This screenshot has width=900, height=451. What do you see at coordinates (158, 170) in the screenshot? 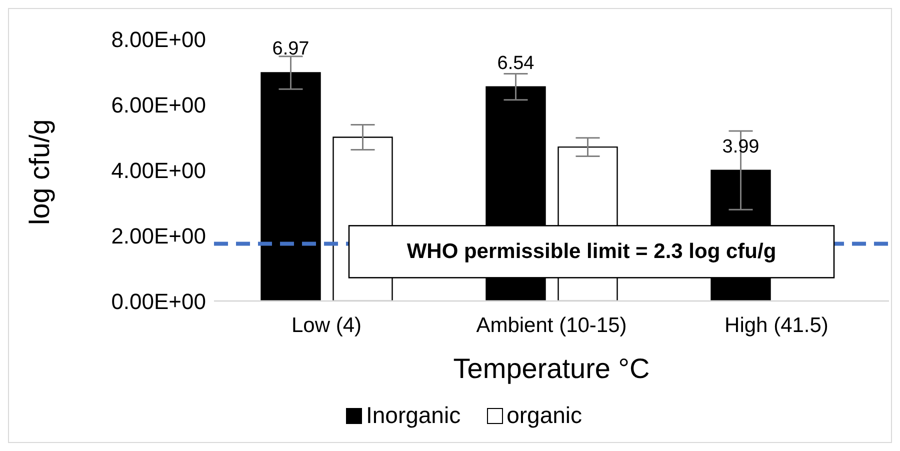
I see `y-tick-label: 4.00E+00` at bounding box center [158, 170].